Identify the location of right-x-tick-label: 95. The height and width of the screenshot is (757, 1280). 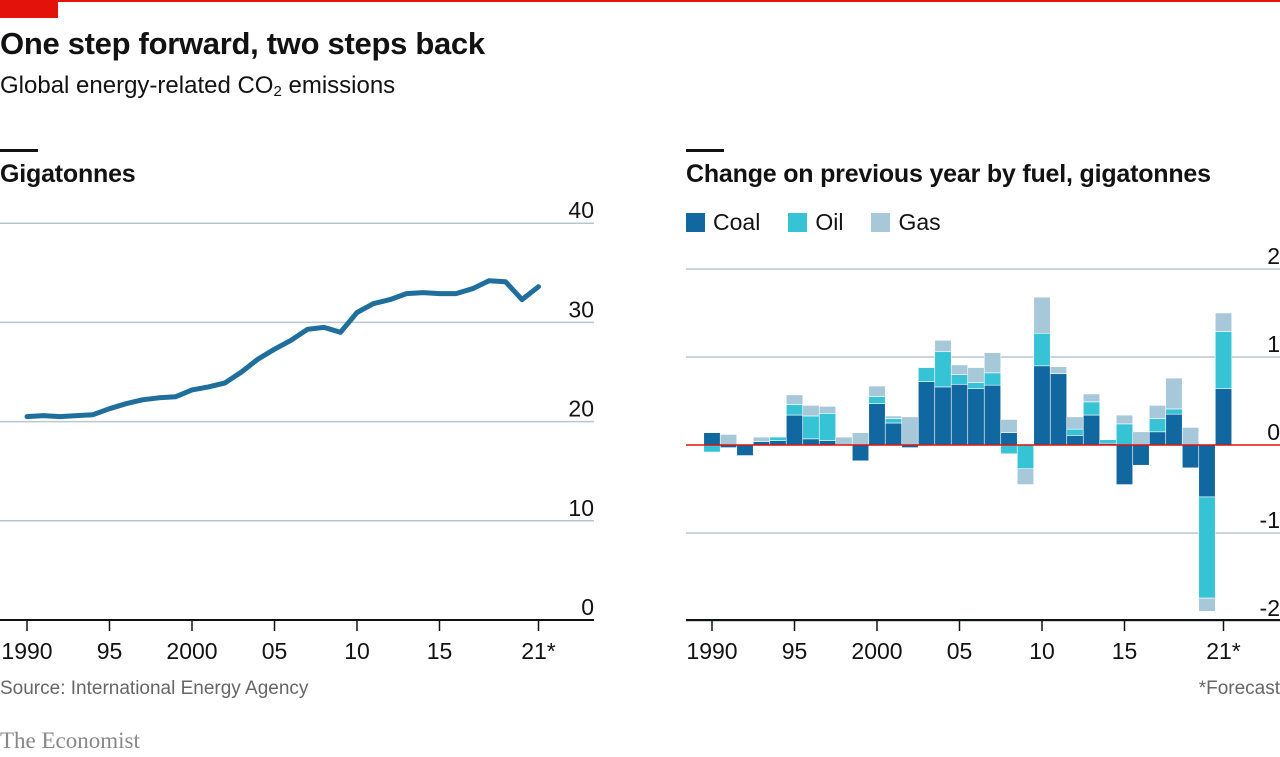
(795, 651).